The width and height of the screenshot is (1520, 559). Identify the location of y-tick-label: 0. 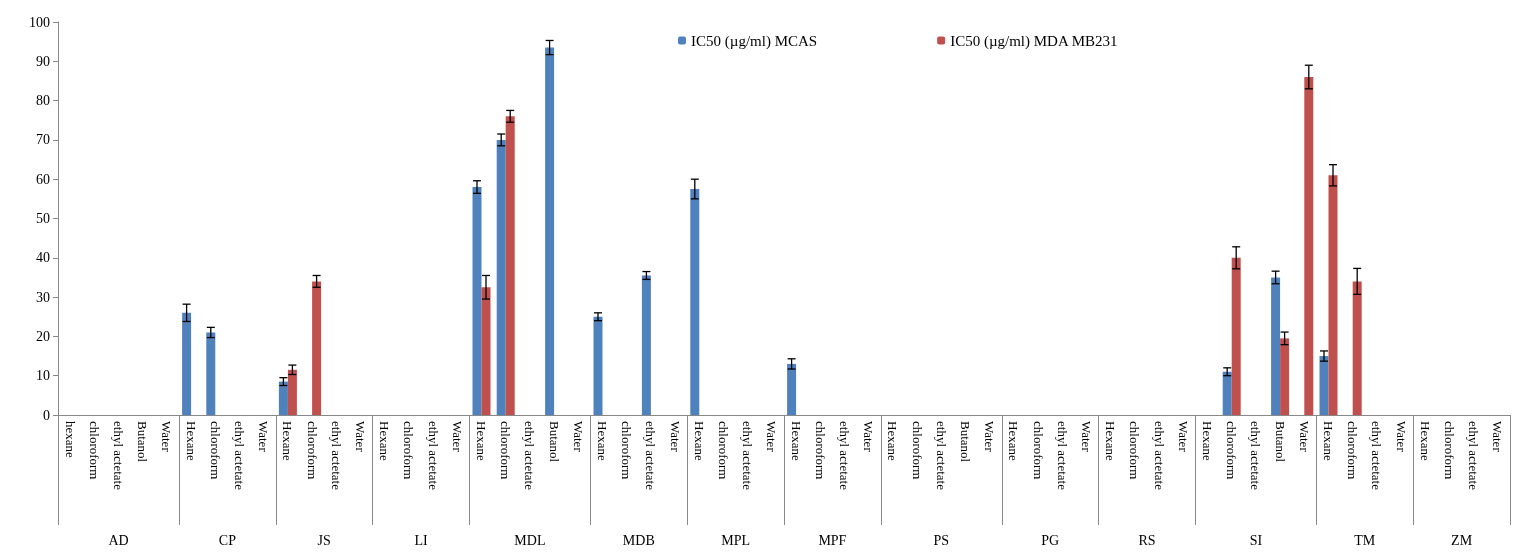
(46, 415).